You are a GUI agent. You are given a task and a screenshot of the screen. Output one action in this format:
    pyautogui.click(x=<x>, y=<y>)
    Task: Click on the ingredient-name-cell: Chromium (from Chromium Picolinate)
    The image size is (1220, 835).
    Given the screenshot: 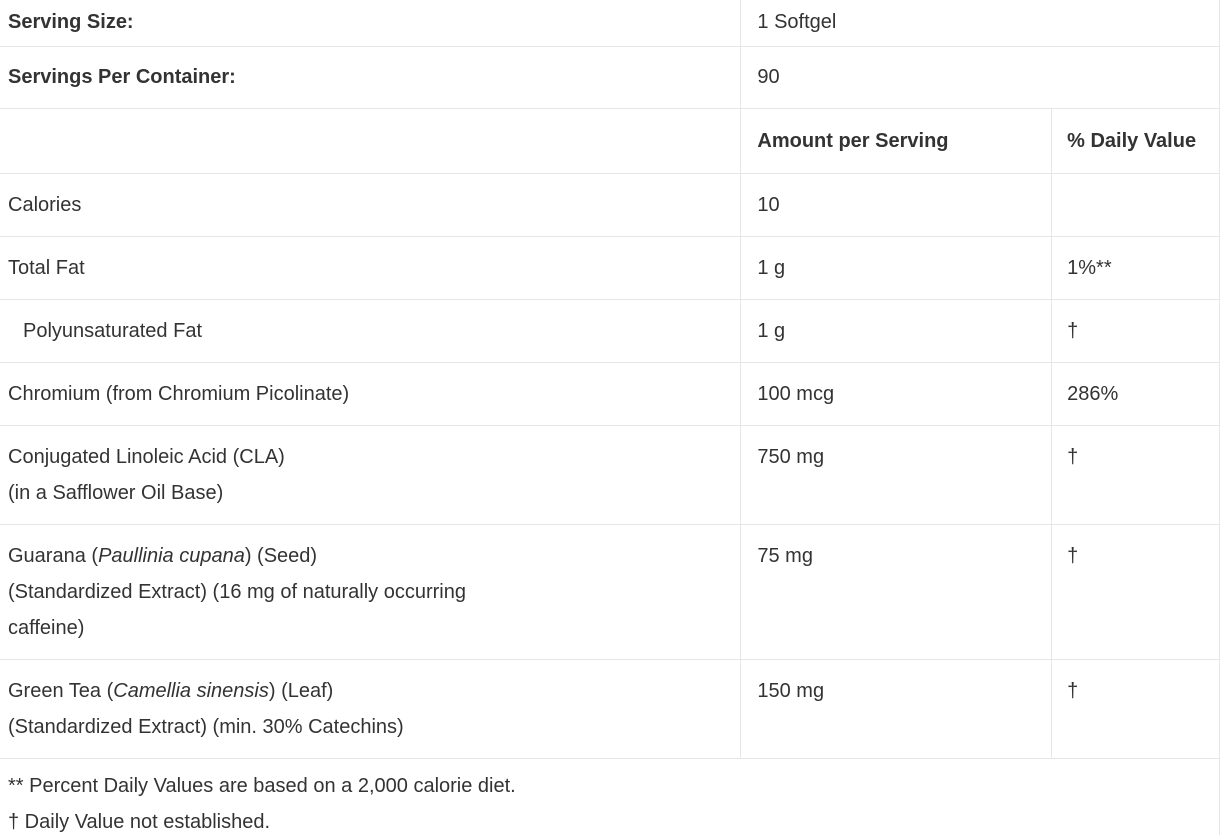 What is the action you would take?
    pyautogui.click(x=371, y=394)
    